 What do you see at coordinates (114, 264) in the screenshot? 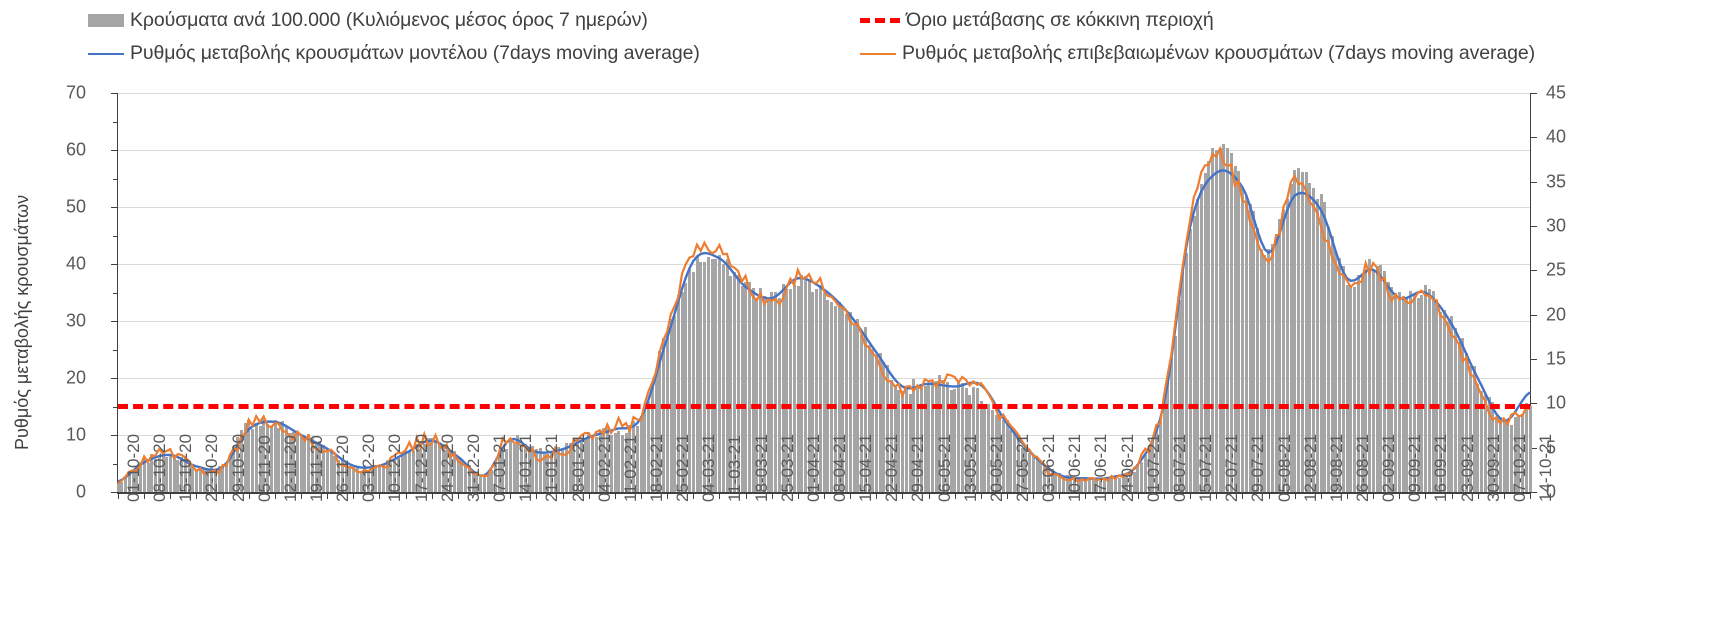
I see `y-tick-left` at bounding box center [114, 264].